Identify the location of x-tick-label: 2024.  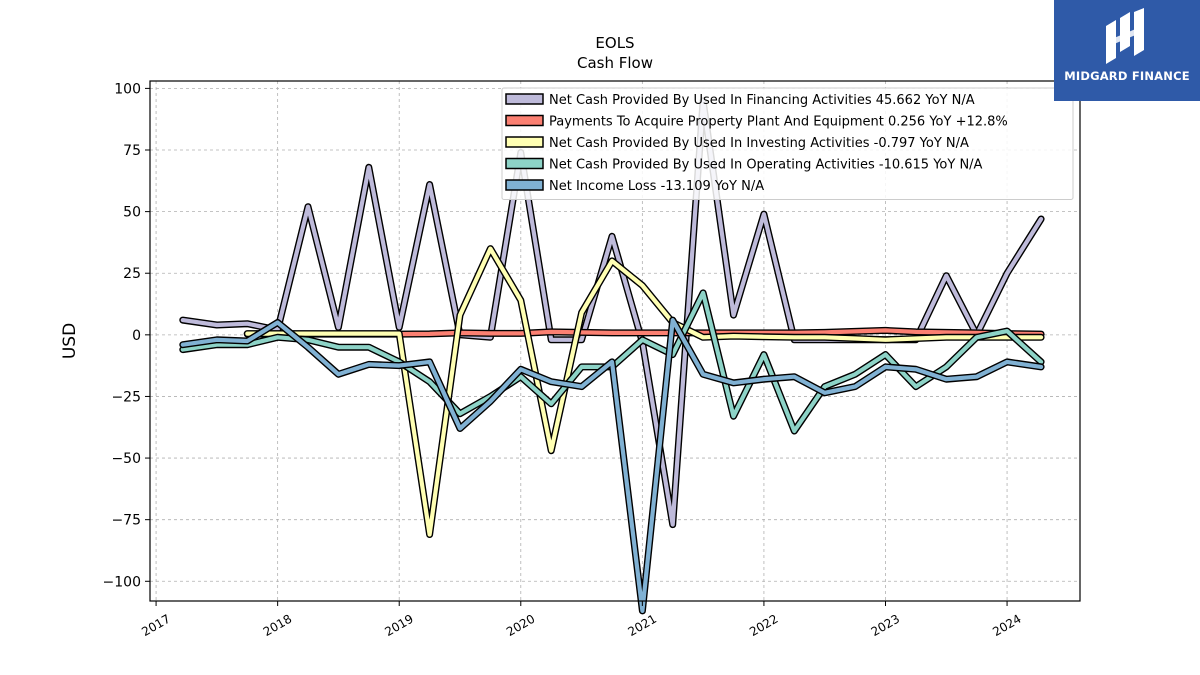
(1006, 625).